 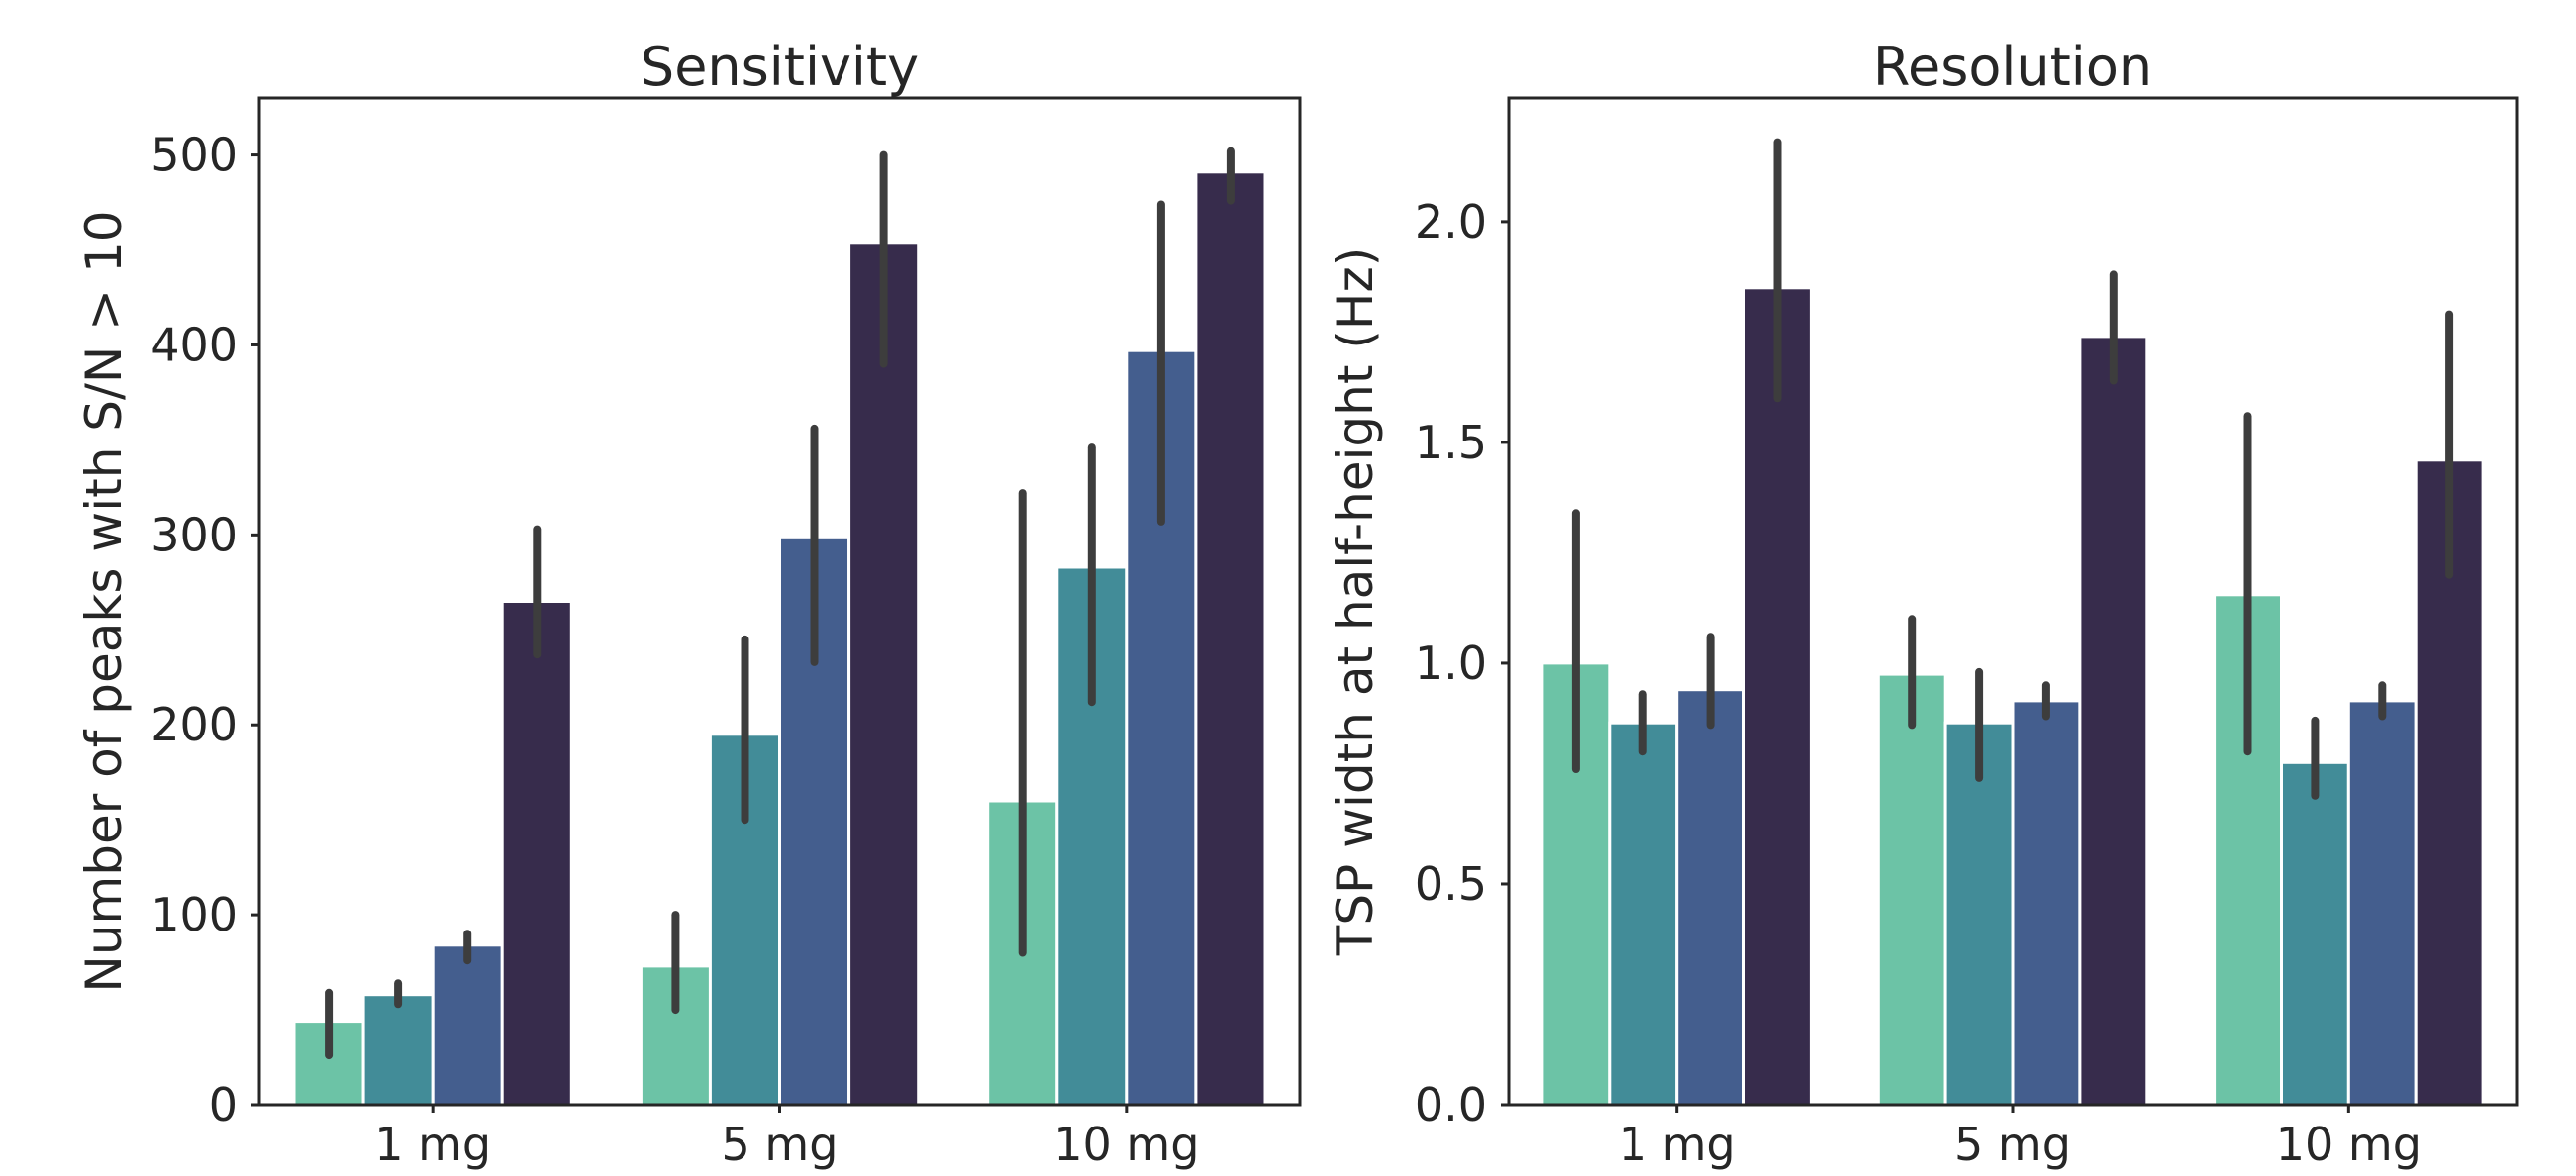 I want to click on sensitivity-x-tick-label: 10 mg, so click(x=1126, y=1144).